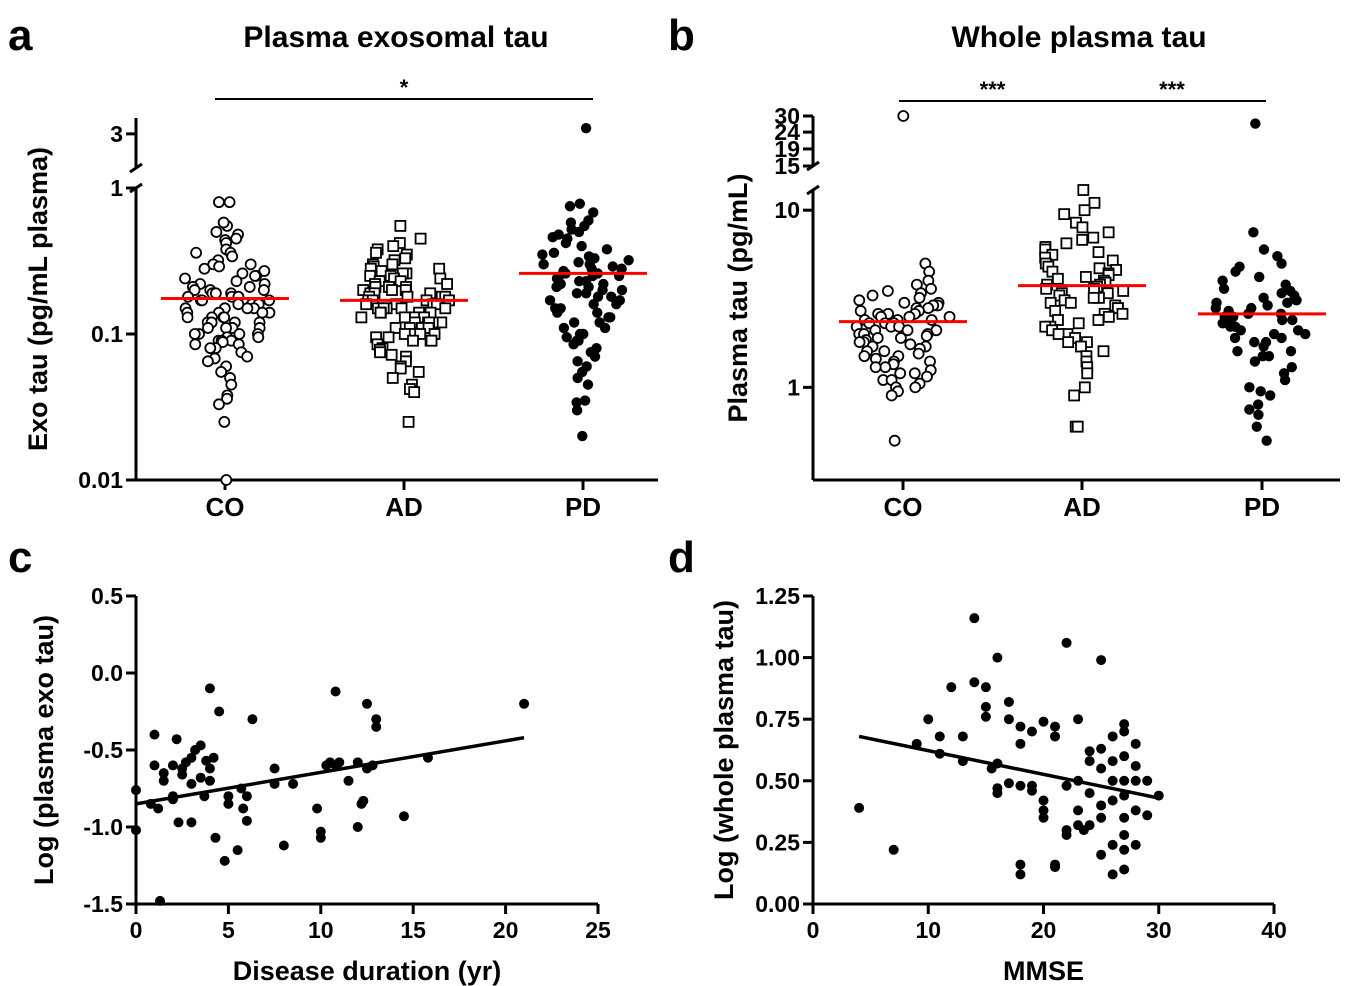  What do you see at coordinates (583, 507) in the screenshot?
I see `category-label-pd: PD` at bounding box center [583, 507].